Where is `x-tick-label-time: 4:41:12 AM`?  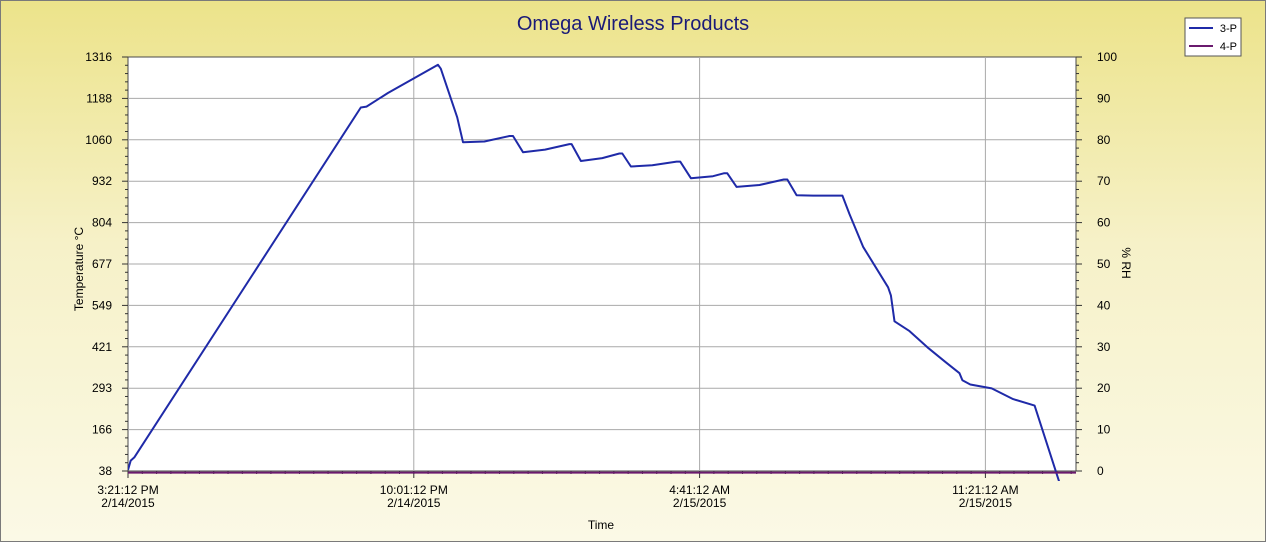 x-tick-label-time: 4:41:12 AM is located at coordinates (699, 490).